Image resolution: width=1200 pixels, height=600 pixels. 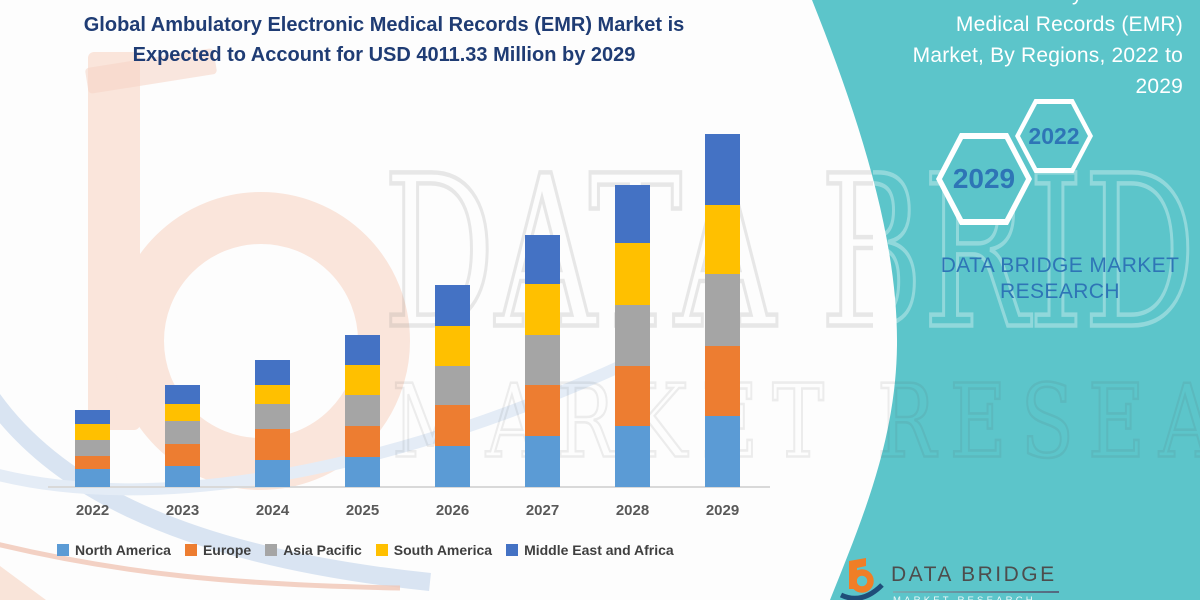 I want to click on banner-brand-line2: RESEARCH, so click(x=1060, y=291).